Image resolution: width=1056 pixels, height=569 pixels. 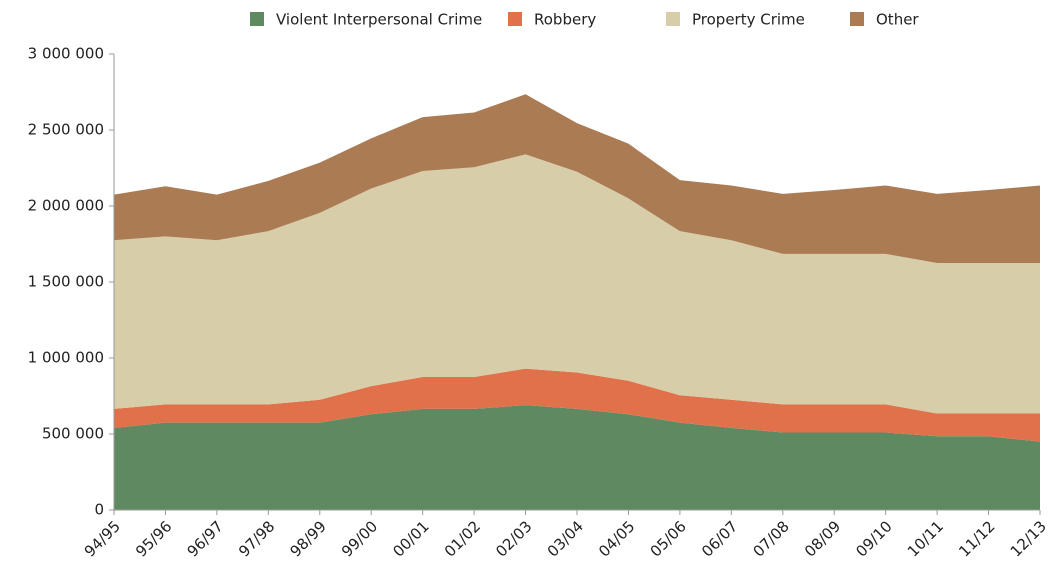 What do you see at coordinates (102, 538) in the screenshot?
I see `x-tick-label: 94/95` at bounding box center [102, 538].